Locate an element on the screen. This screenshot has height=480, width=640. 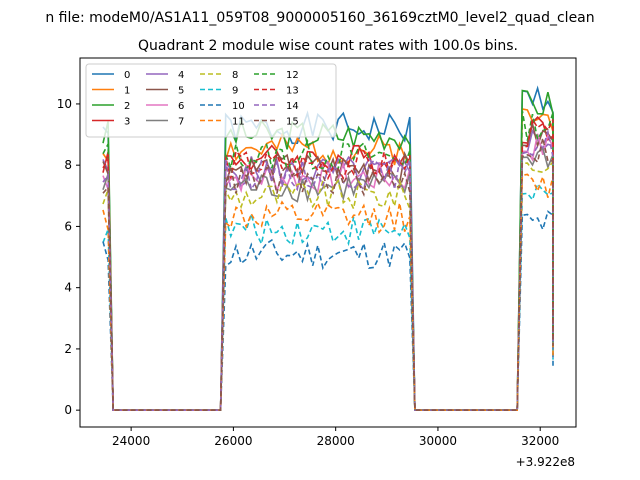
legend-label-2: 2 is located at coordinates (127, 106).